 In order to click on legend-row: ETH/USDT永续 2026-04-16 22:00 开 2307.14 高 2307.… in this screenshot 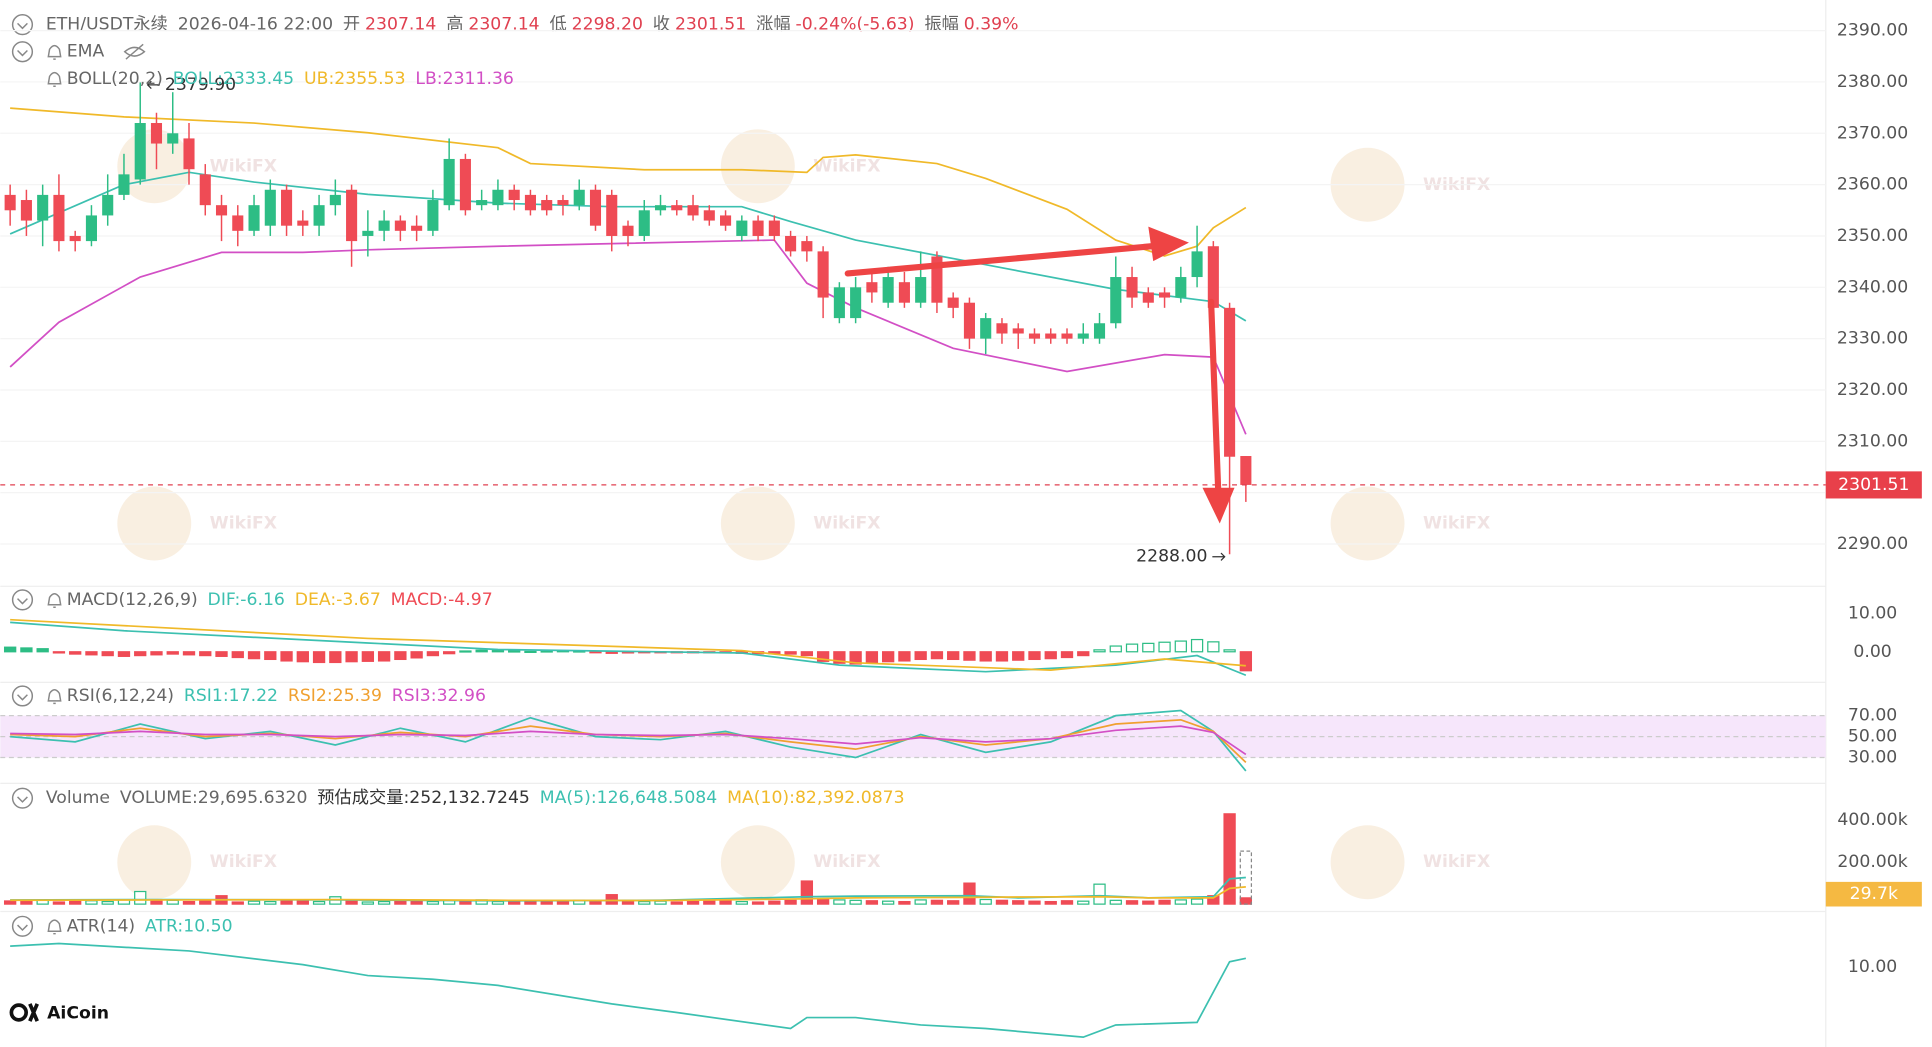, I will do `click(532, 25)`.